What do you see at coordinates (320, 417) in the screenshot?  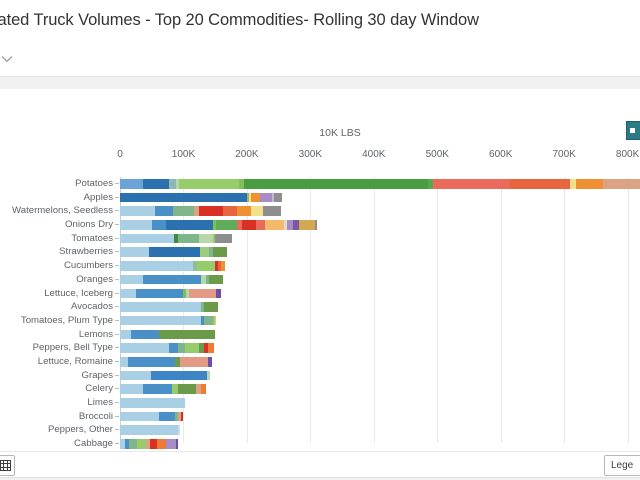 I see `bar-row: Broccoli` at bounding box center [320, 417].